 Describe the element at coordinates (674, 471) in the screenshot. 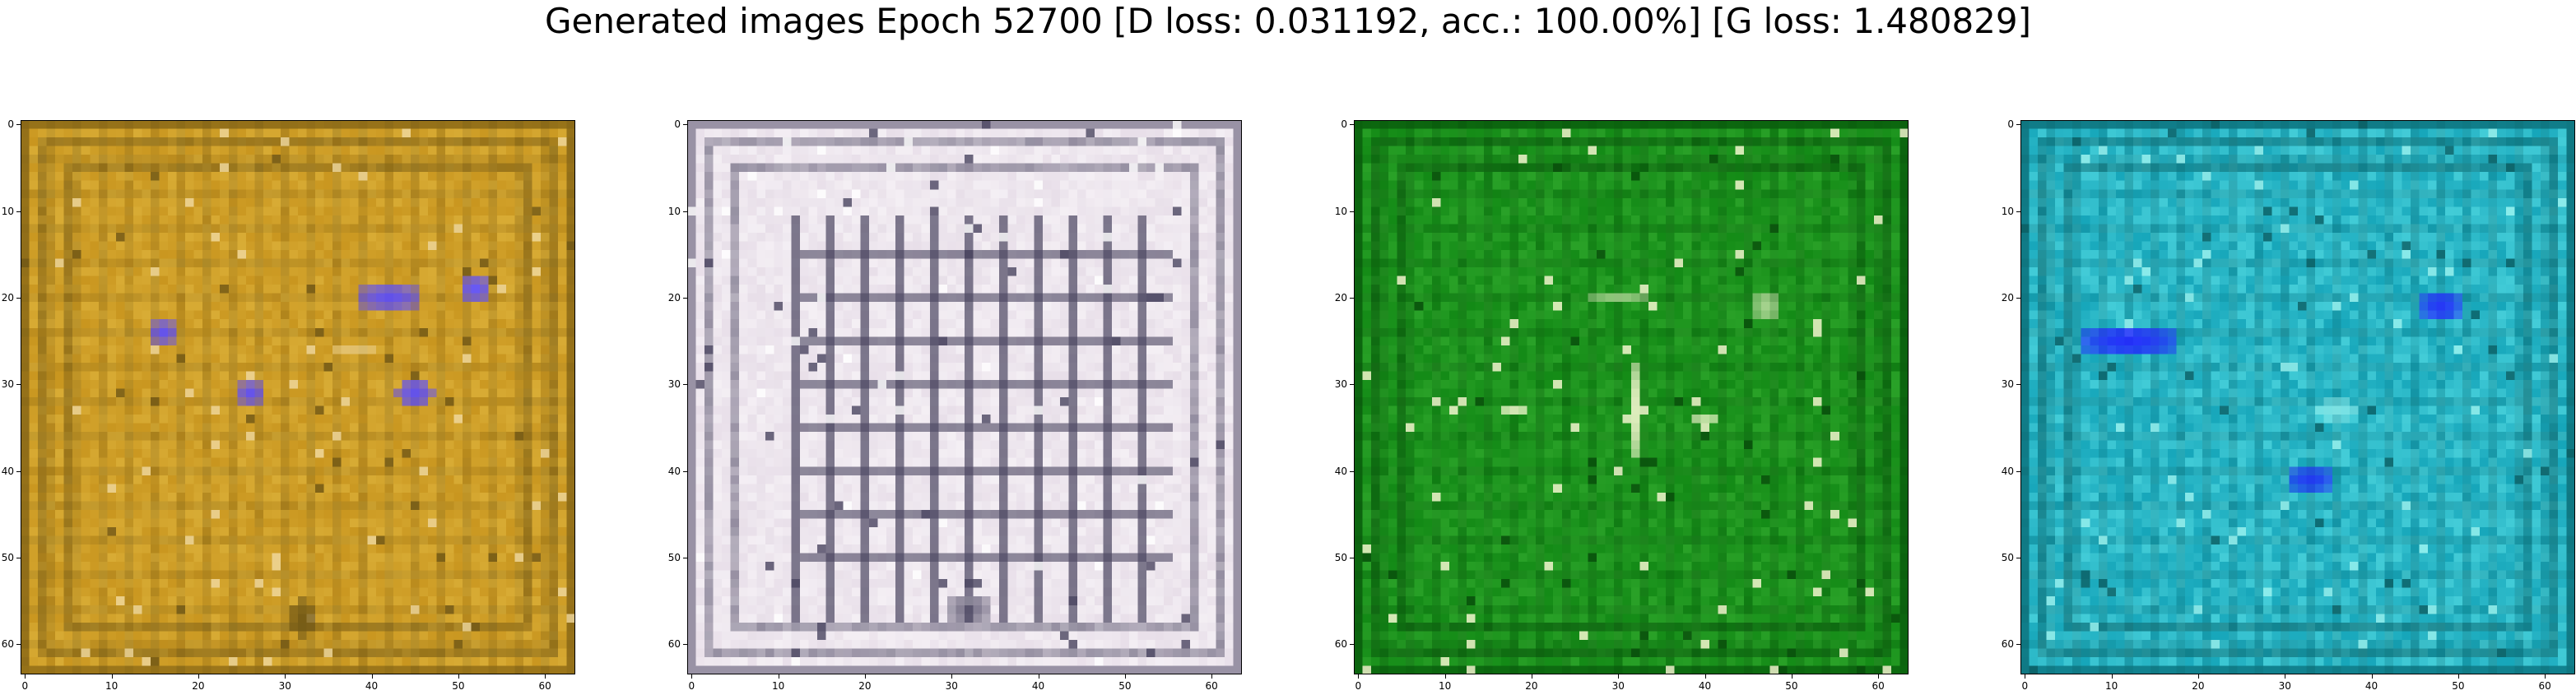

I see `y-tick-label: 40` at that location.